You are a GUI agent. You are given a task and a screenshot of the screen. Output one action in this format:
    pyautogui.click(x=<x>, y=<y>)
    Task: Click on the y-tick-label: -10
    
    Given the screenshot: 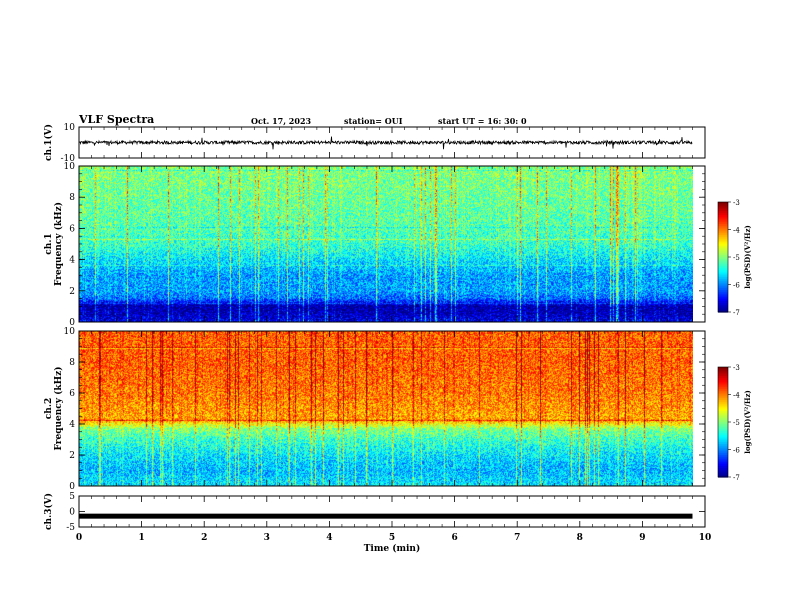 What is the action you would take?
    pyautogui.click(x=68, y=159)
    